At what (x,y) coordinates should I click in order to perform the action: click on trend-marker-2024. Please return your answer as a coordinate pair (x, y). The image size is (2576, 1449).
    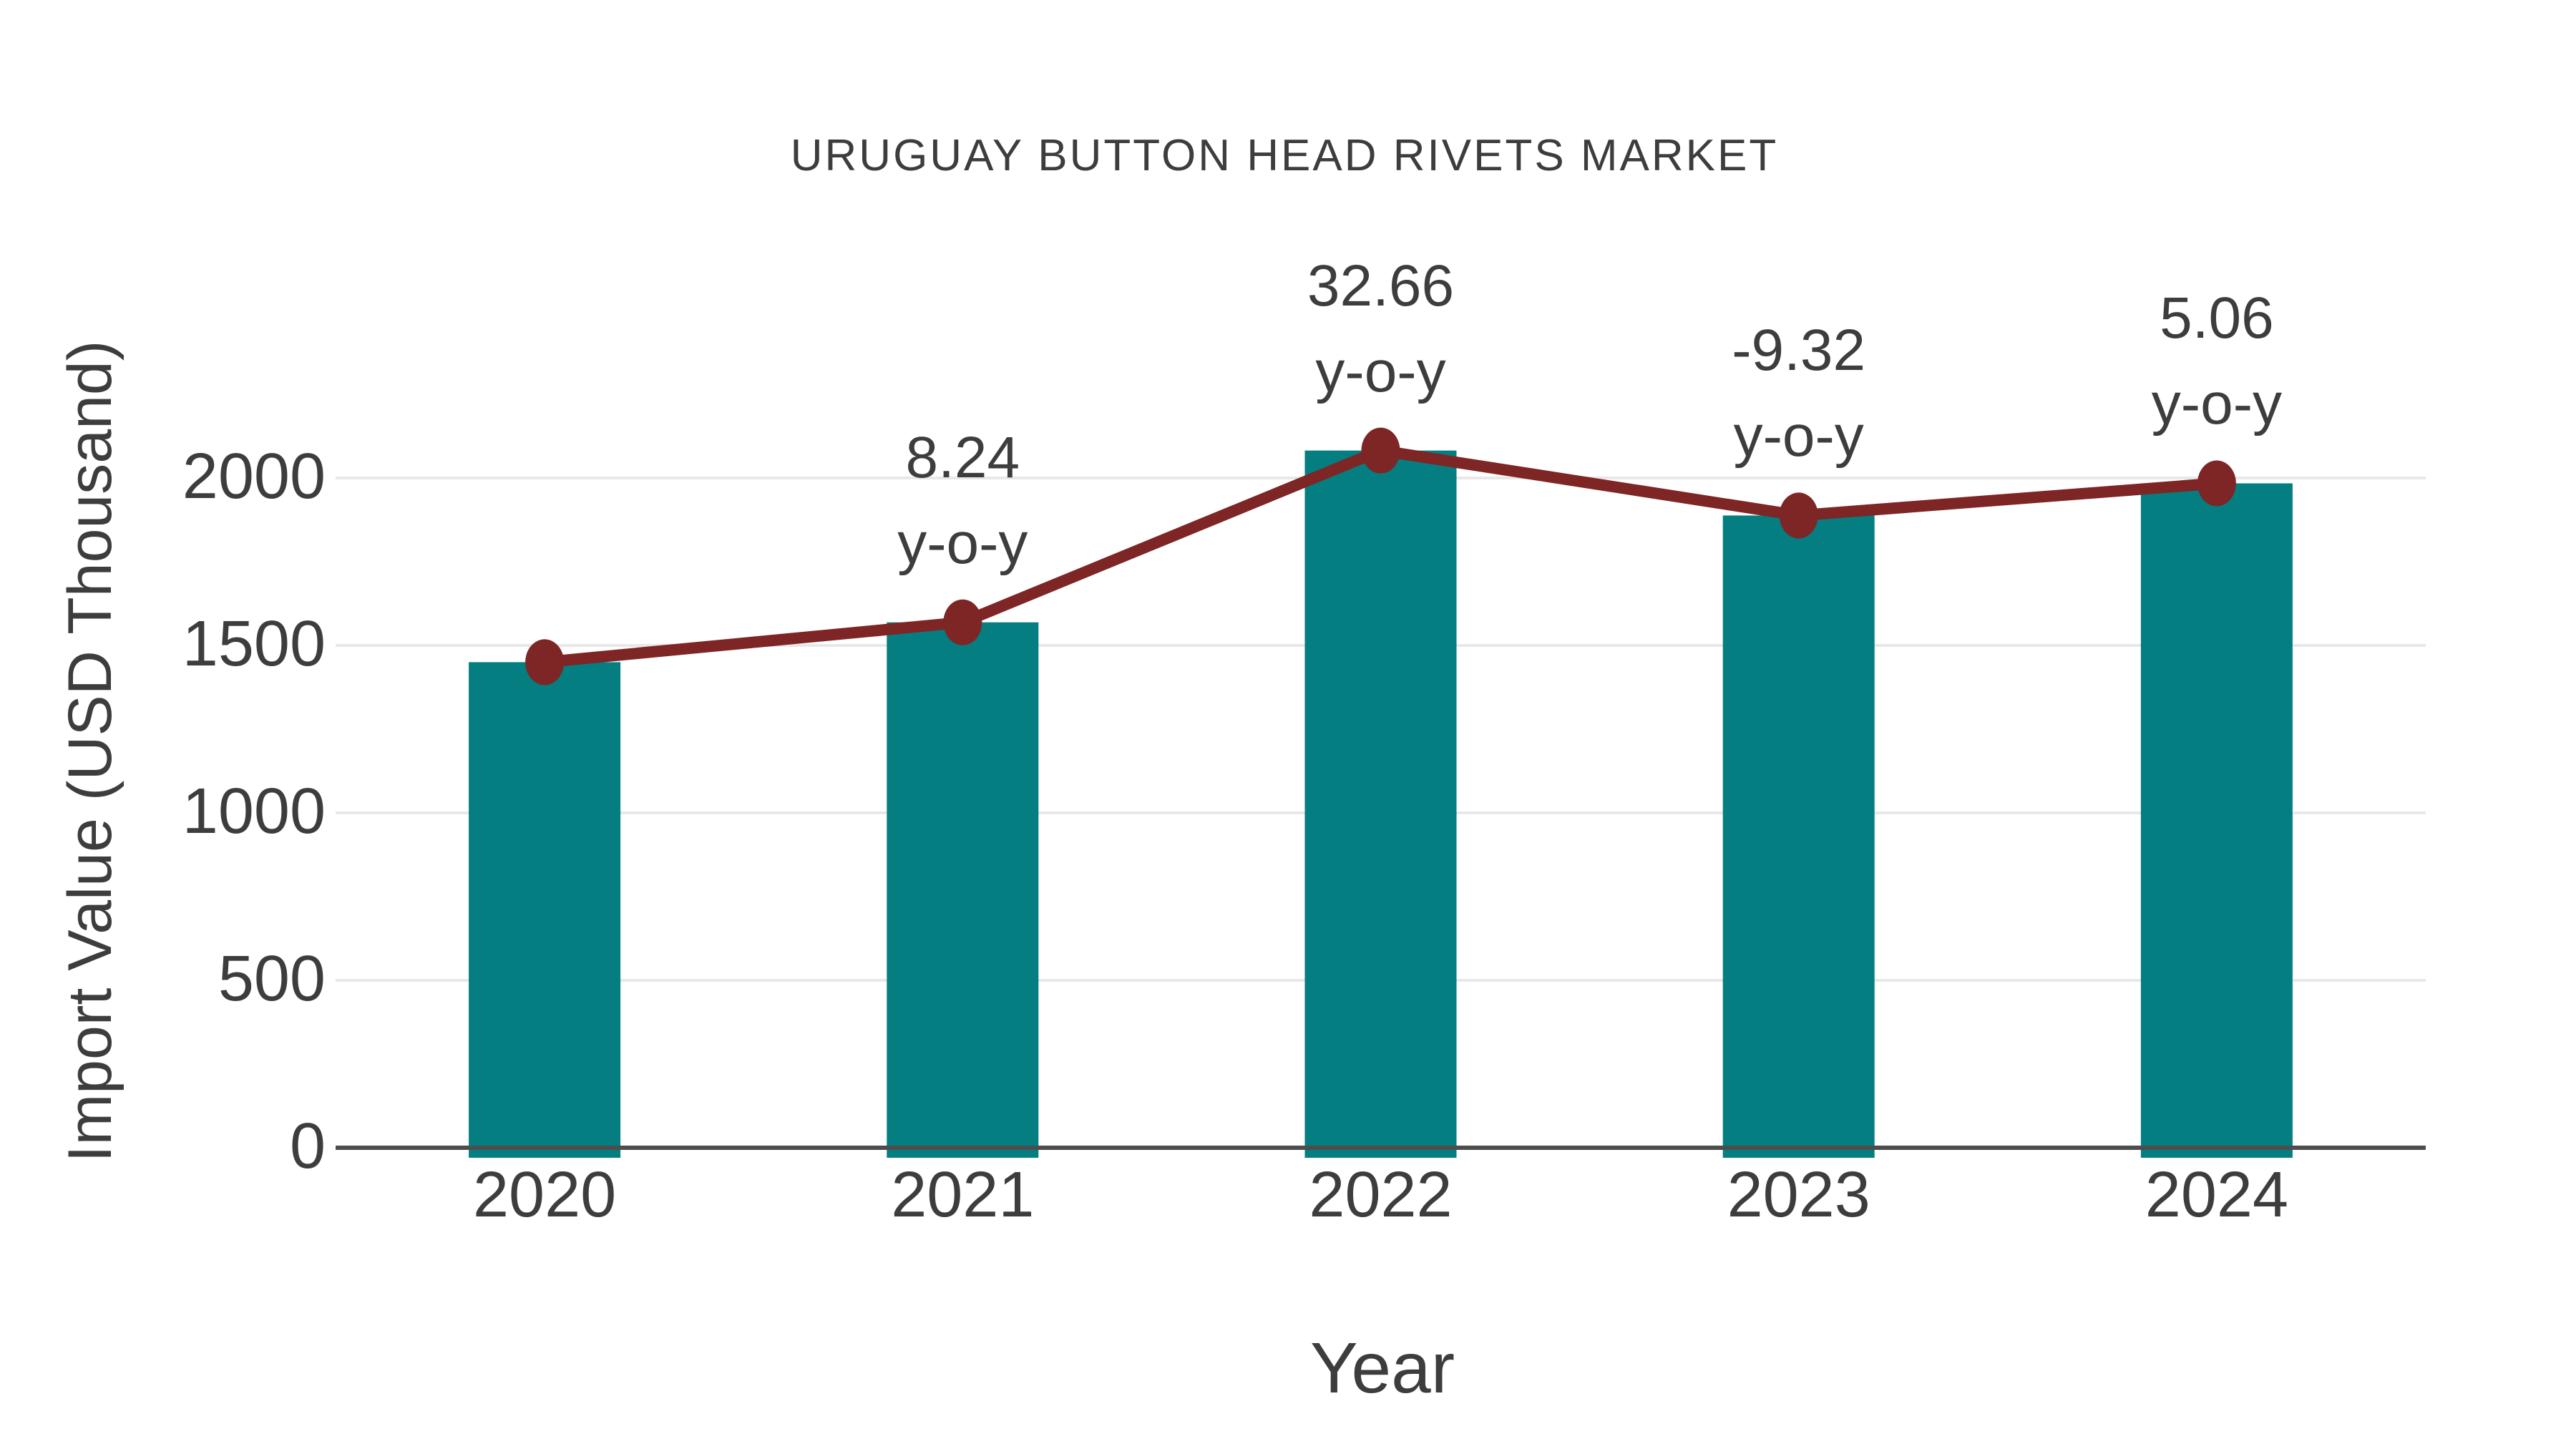
    Looking at the image, I should click on (2216, 483).